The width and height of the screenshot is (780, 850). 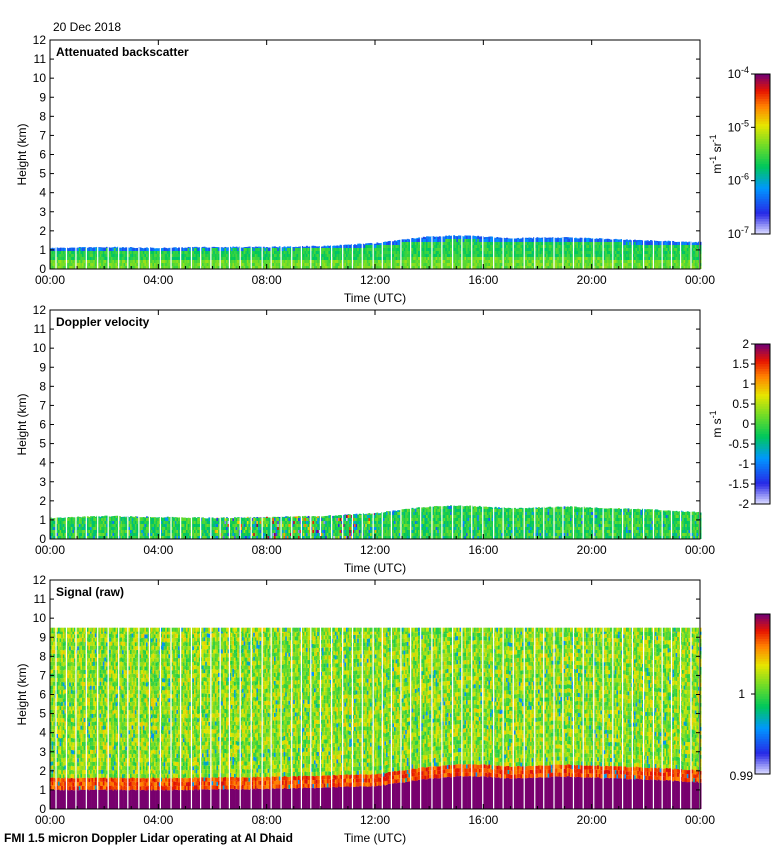 What do you see at coordinates (375, 280) in the screenshot?
I see `x-tick-label: 12:00` at bounding box center [375, 280].